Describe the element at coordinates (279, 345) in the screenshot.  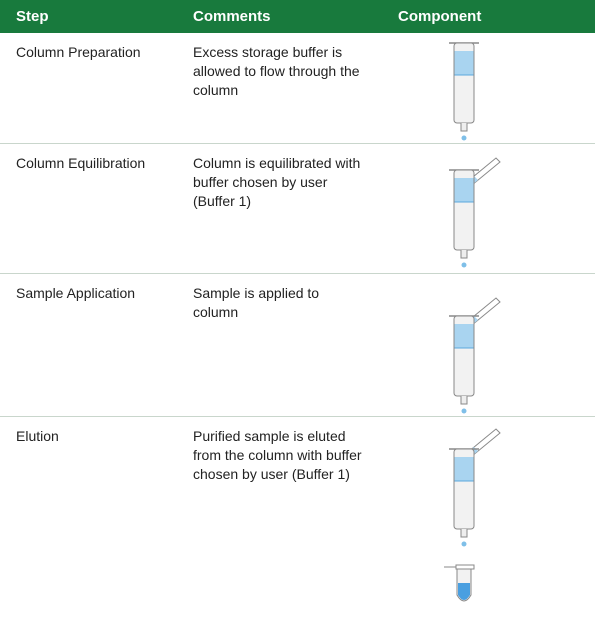
I see `comment-cell: Sample is applied to column` at that location.